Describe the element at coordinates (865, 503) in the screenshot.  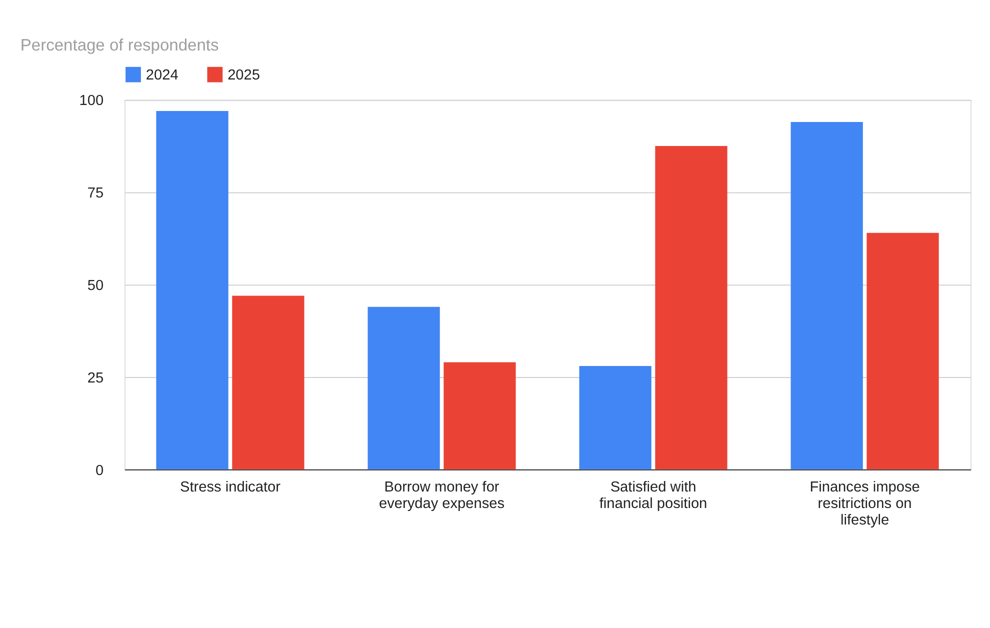
I see `x-tick-label: Finances impose resitrictions on lifestyle` at that location.